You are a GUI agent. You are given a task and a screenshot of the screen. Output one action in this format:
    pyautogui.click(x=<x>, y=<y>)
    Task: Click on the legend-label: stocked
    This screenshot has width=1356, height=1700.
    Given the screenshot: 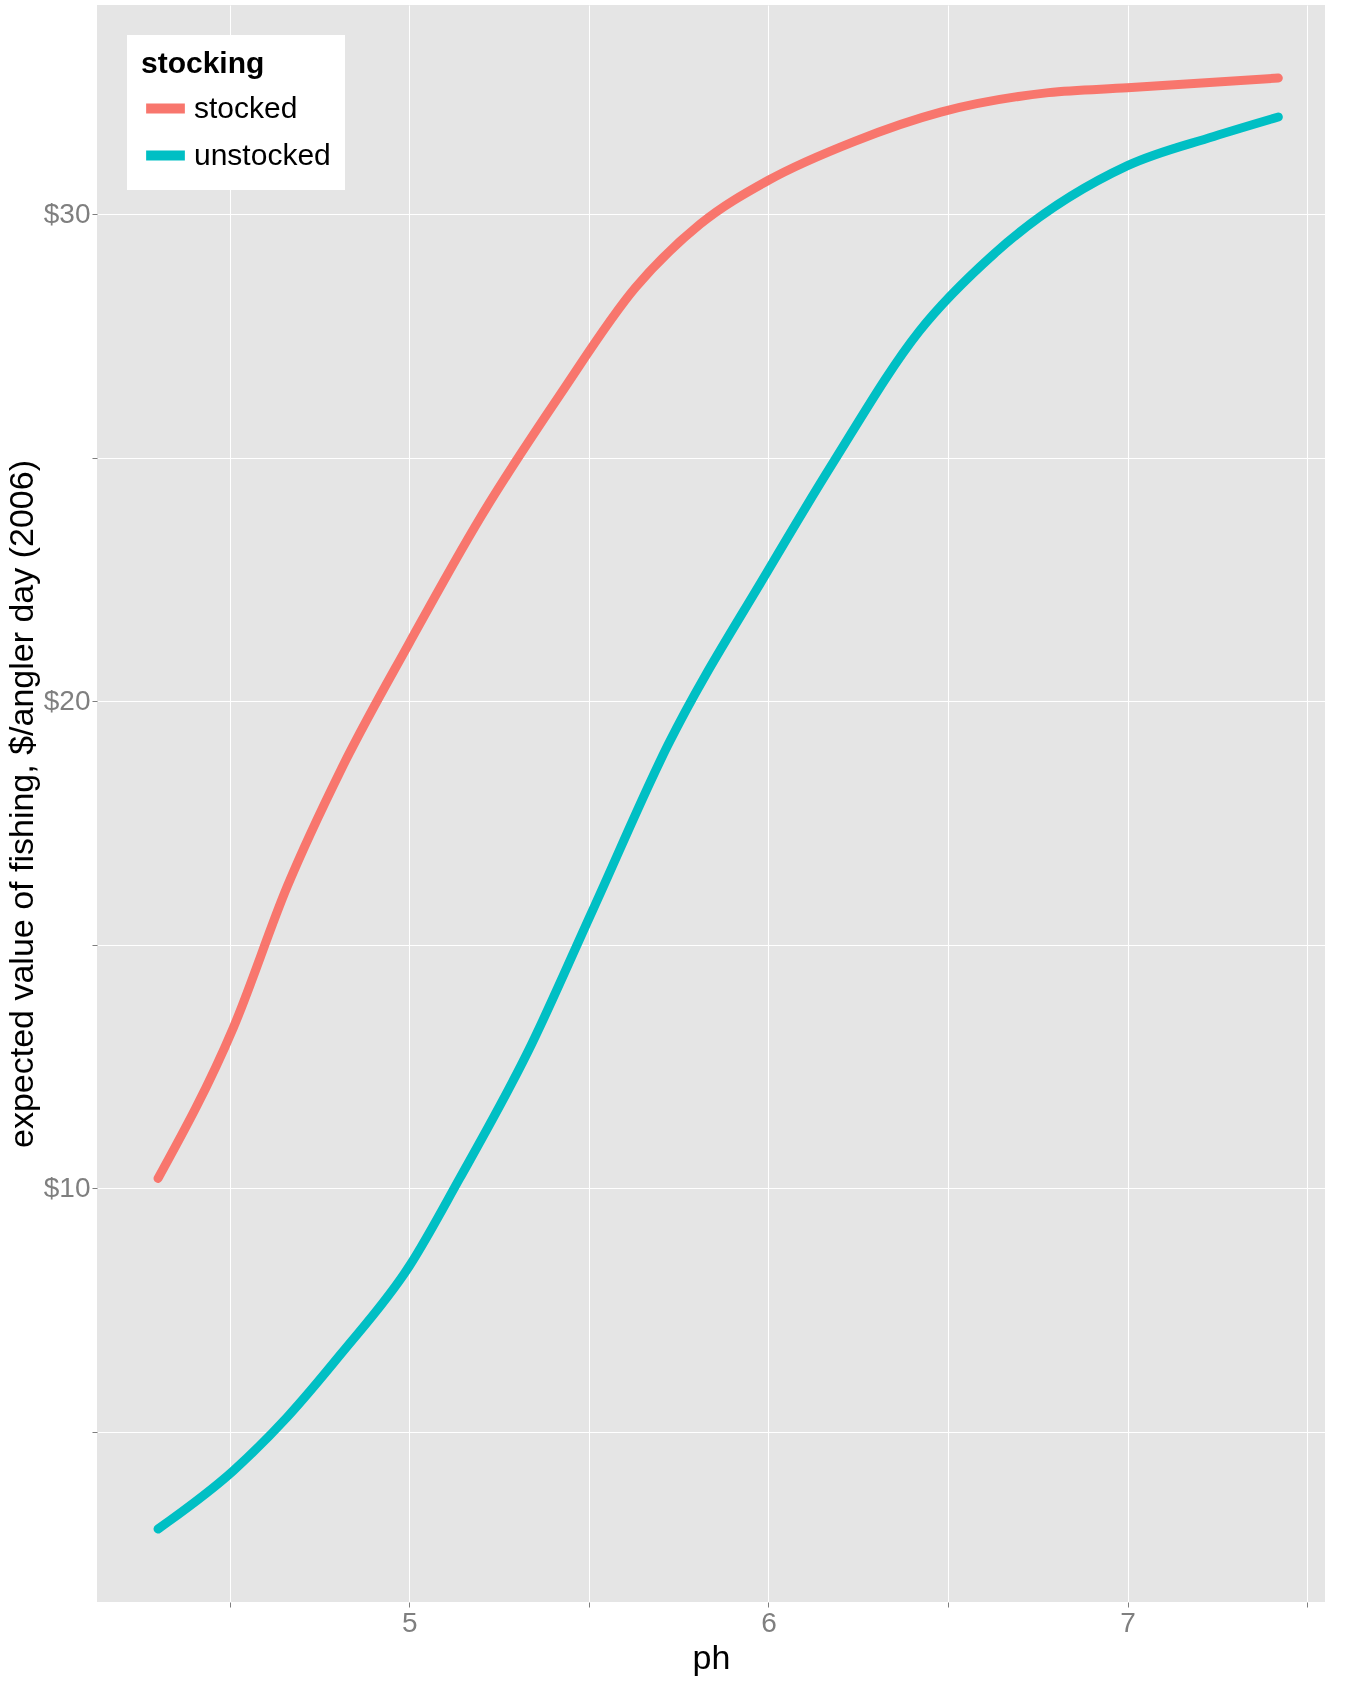 What is the action you would take?
    pyautogui.click(x=246, y=107)
    